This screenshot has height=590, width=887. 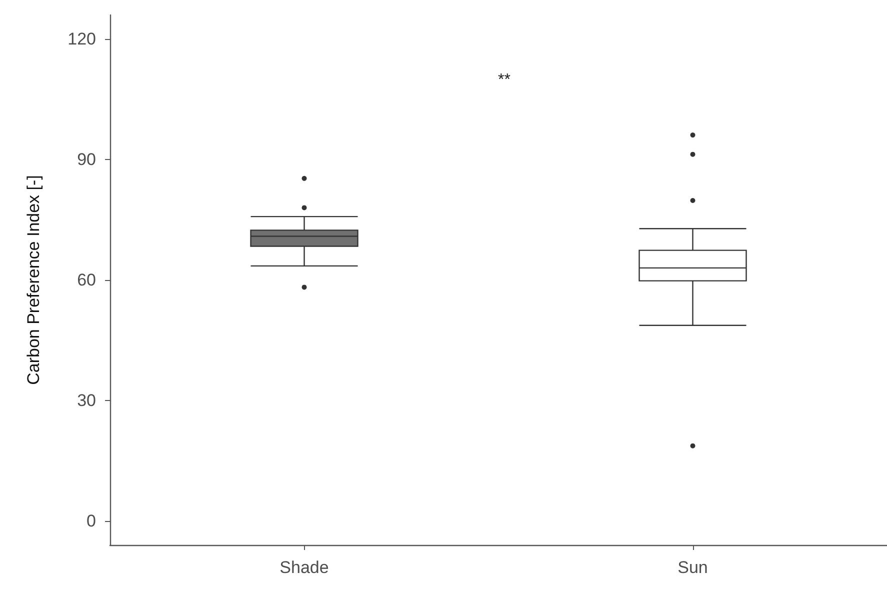 What do you see at coordinates (86, 400) in the screenshot?
I see `y-tick-label: 30` at bounding box center [86, 400].